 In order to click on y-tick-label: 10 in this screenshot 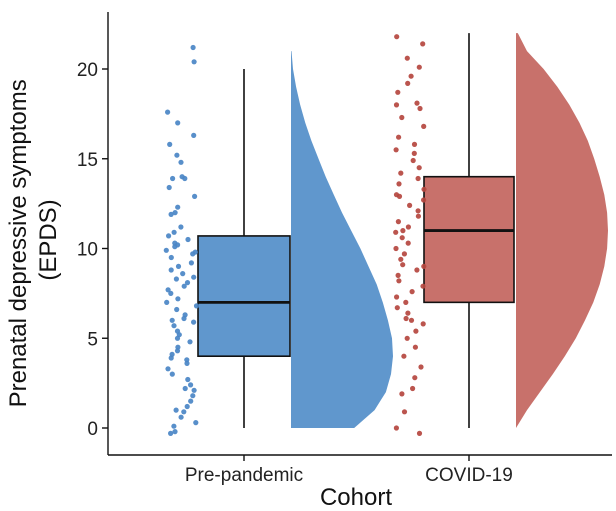, I will do `click(87, 250)`.